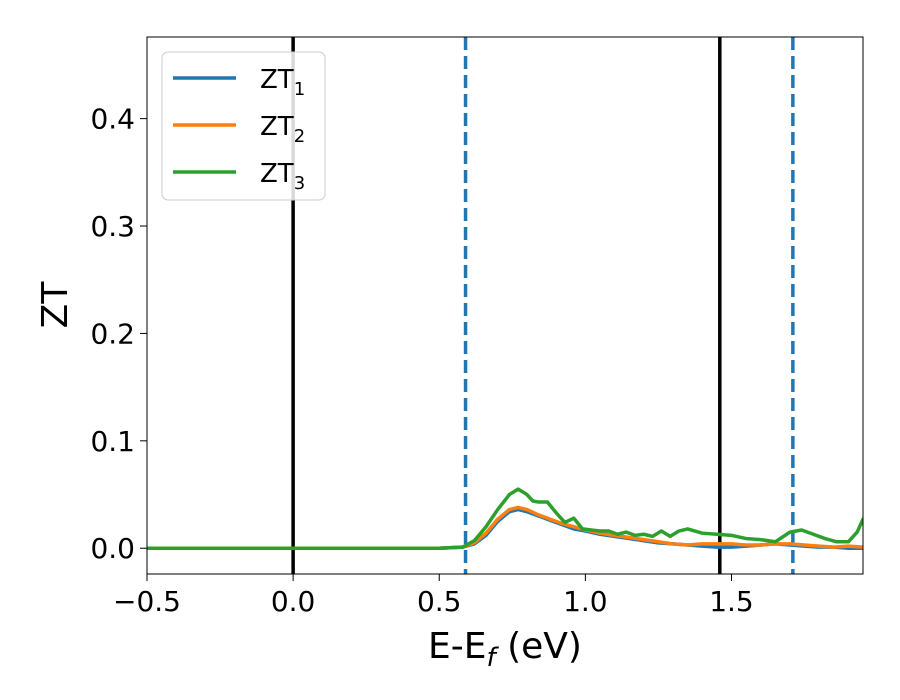  Describe the element at coordinates (293, 601) in the screenshot. I see `x-tick-label-1: 0.0` at that location.